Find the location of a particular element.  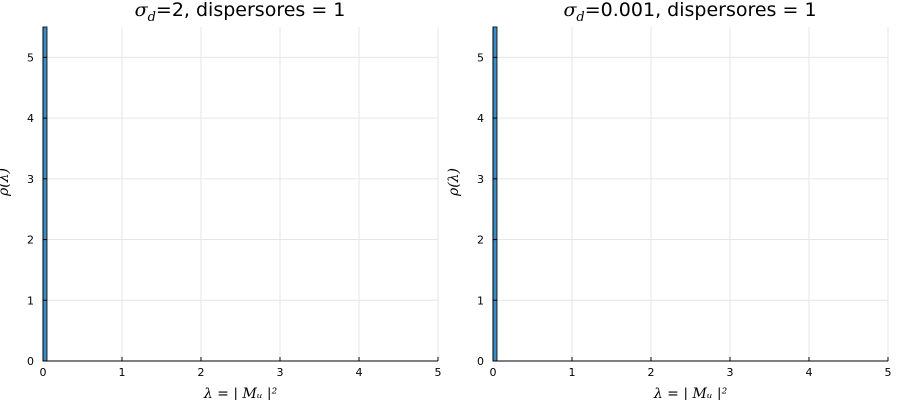

title-text: =0.001, dispersores = 1 is located at coordinates (701, 10).